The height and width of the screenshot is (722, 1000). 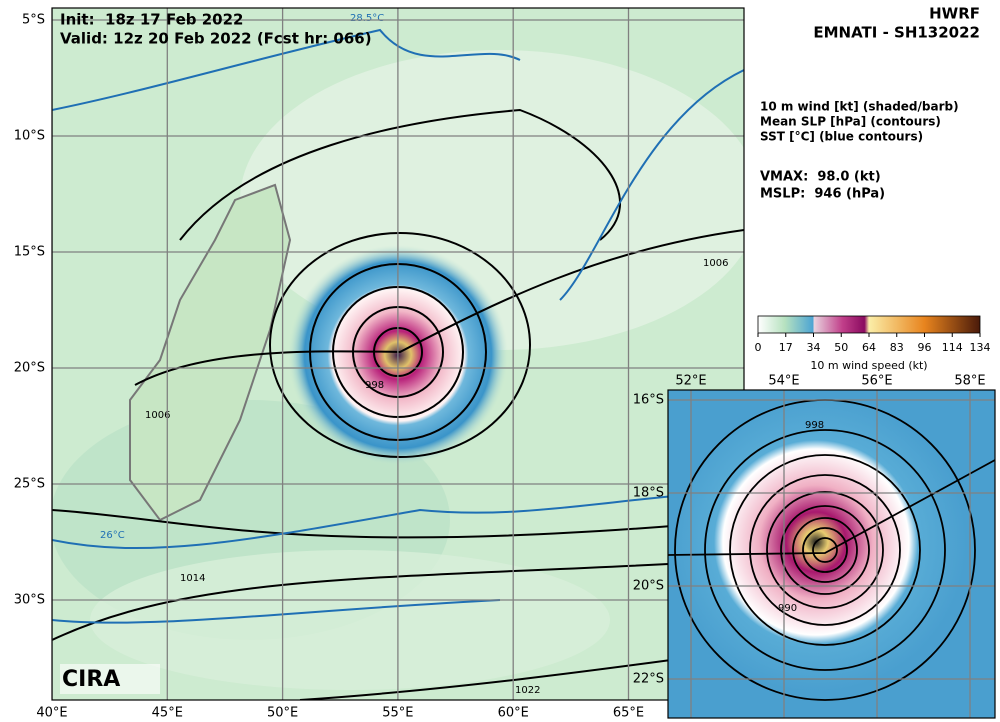 I want to click on inset-map: 998 990, so click(x=831, y=554).